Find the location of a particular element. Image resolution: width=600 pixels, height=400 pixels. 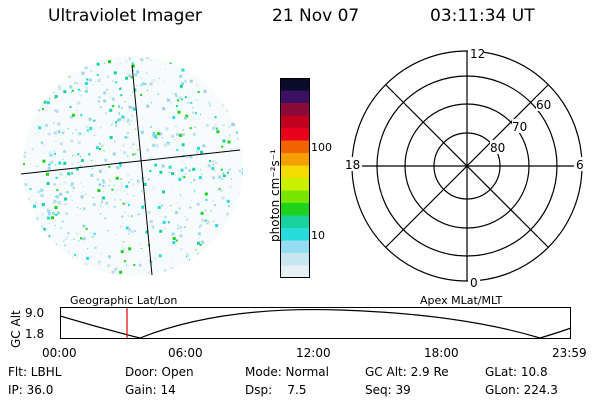

mlat-60-label: 60 is located at coordinates (543, 105).